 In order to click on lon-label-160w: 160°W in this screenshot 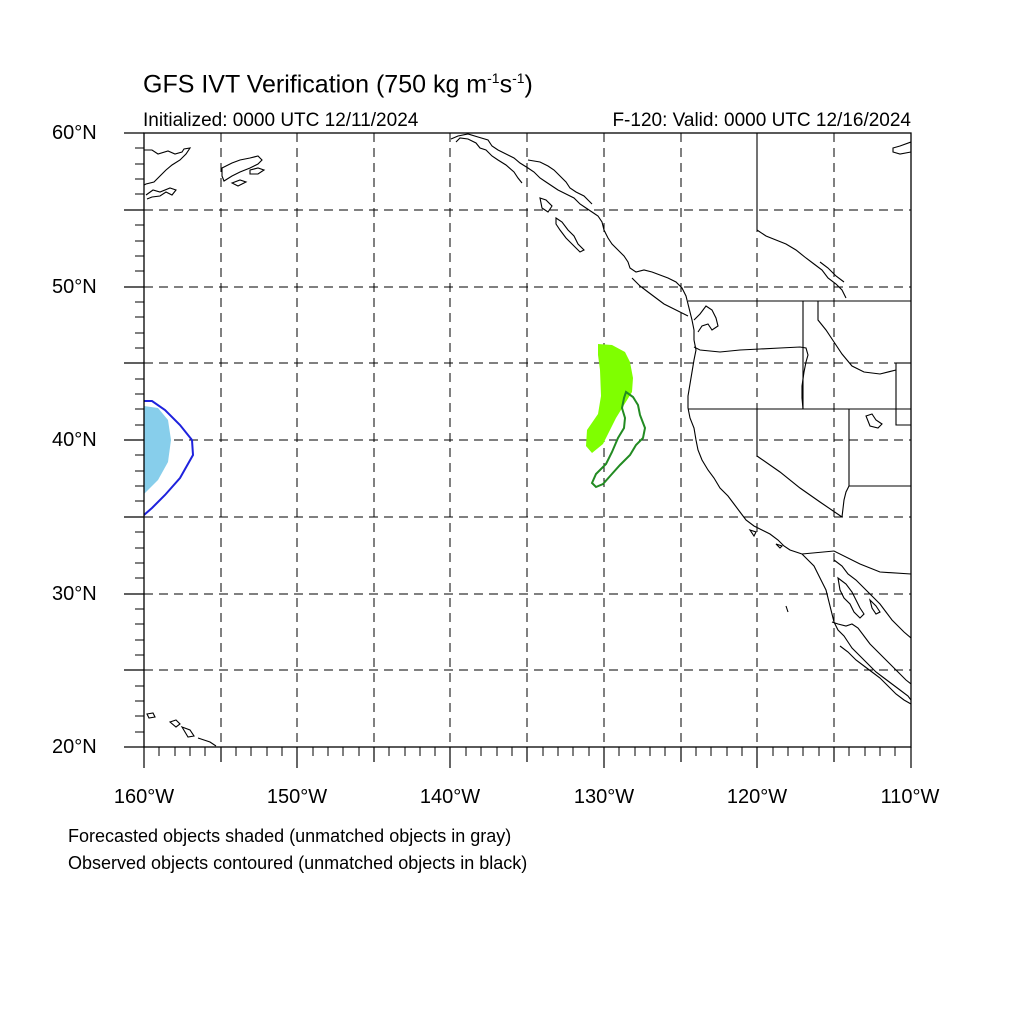, I will do `click(144, 797)`.